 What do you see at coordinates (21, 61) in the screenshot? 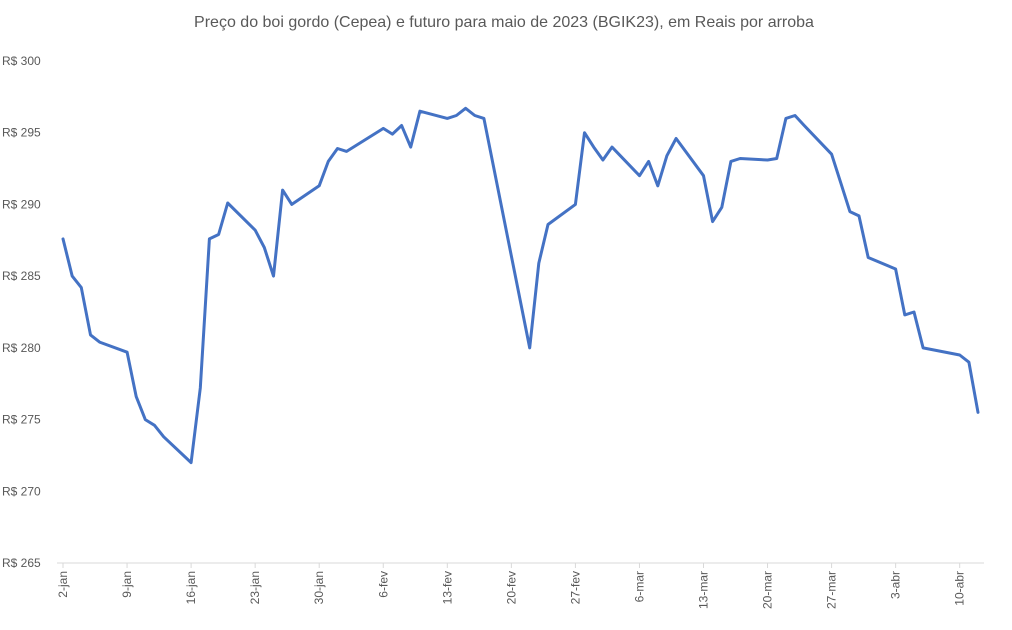
I see `y-tick-label: R$ 300` at bounding box center [21, 61].